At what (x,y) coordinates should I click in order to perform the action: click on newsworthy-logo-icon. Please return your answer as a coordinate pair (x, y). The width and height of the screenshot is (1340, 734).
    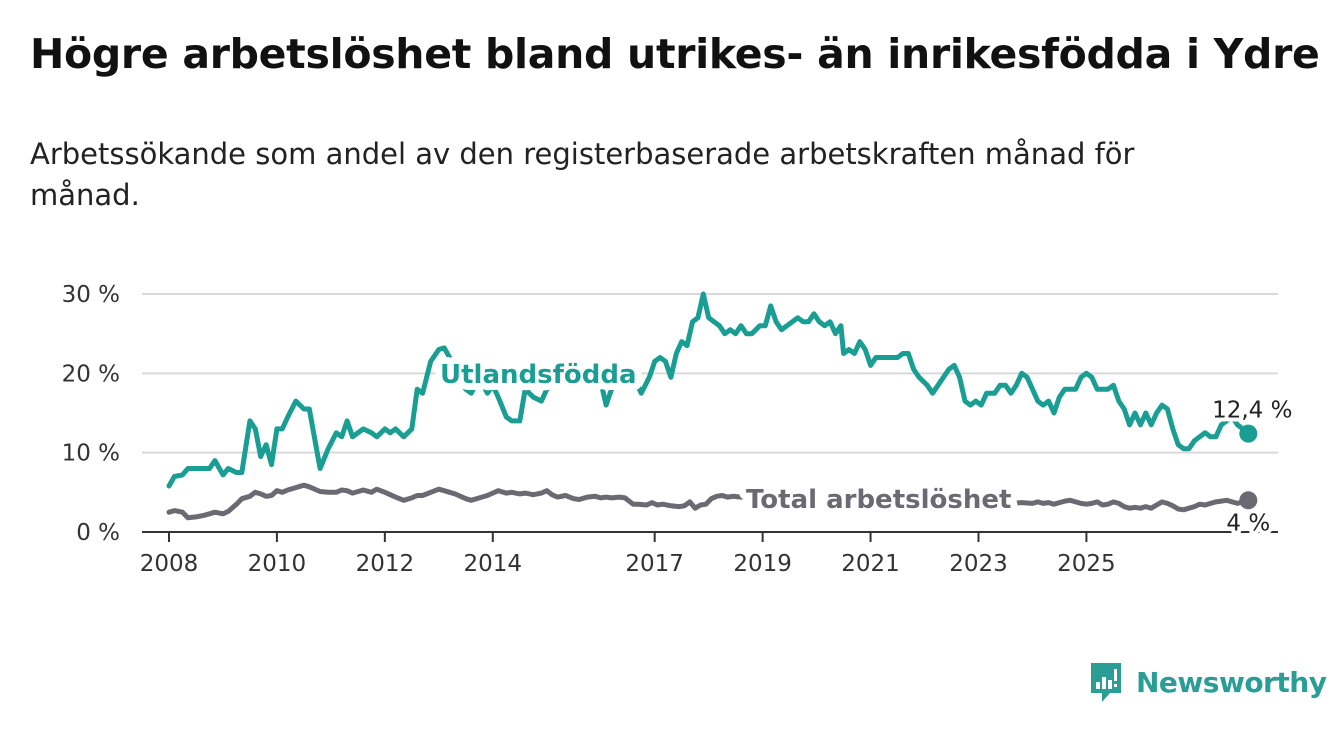
    Looking at the image, I should click on (1106, 682).